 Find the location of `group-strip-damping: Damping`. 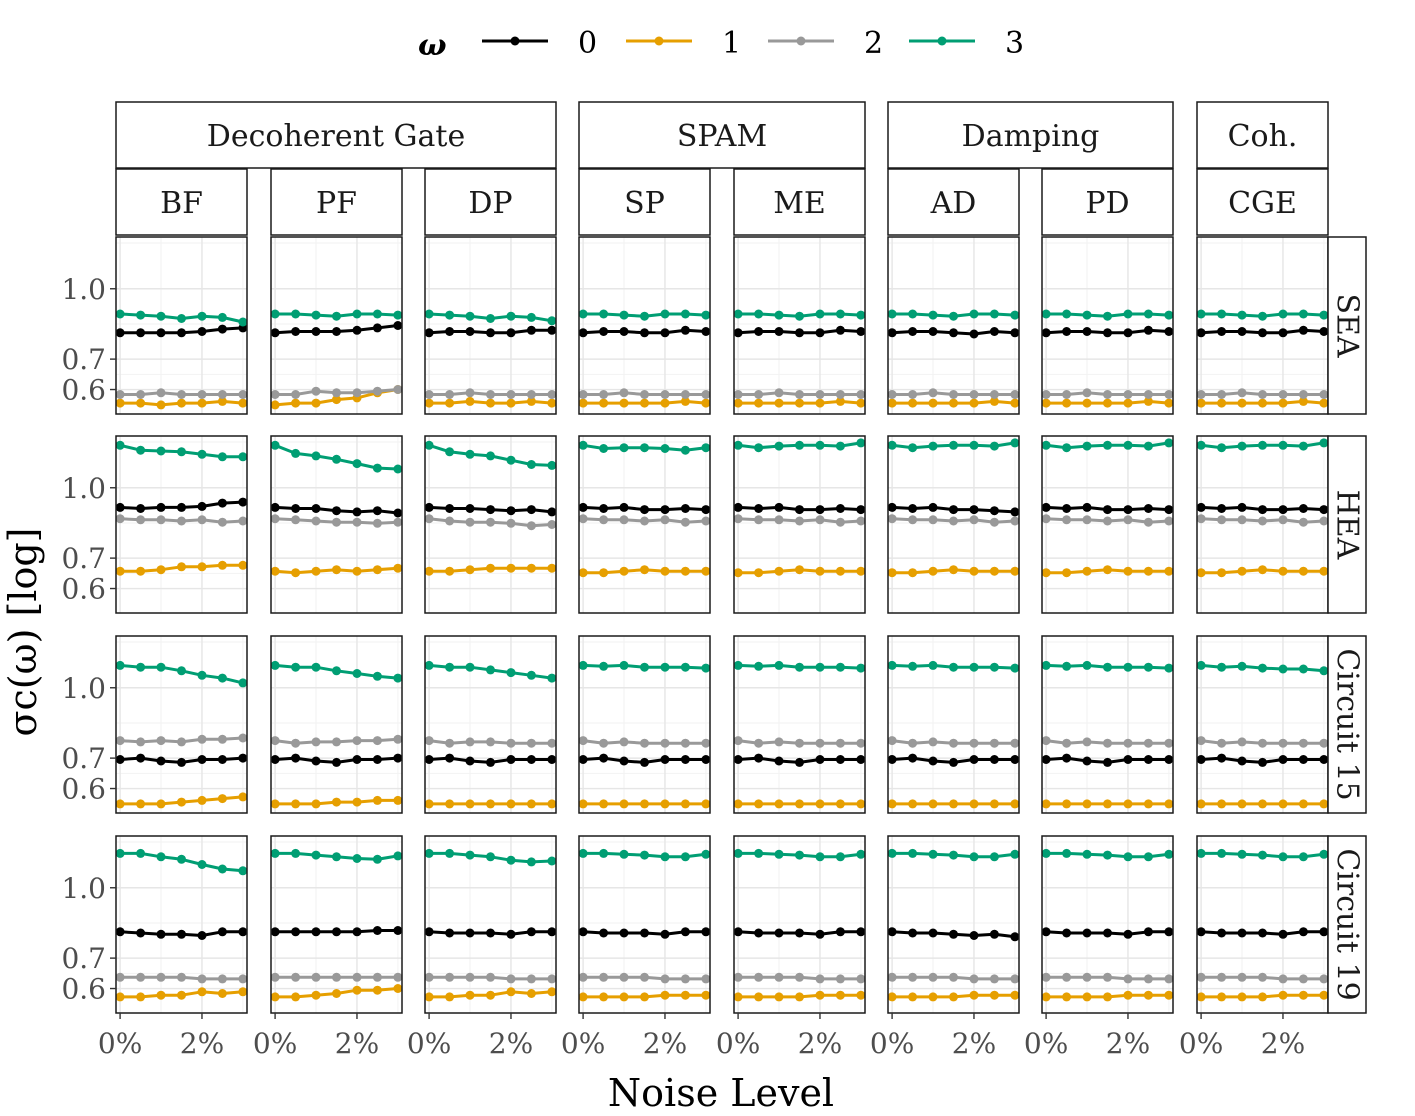

group-strip-damping: Damping is located at coordinates (1030, 135).